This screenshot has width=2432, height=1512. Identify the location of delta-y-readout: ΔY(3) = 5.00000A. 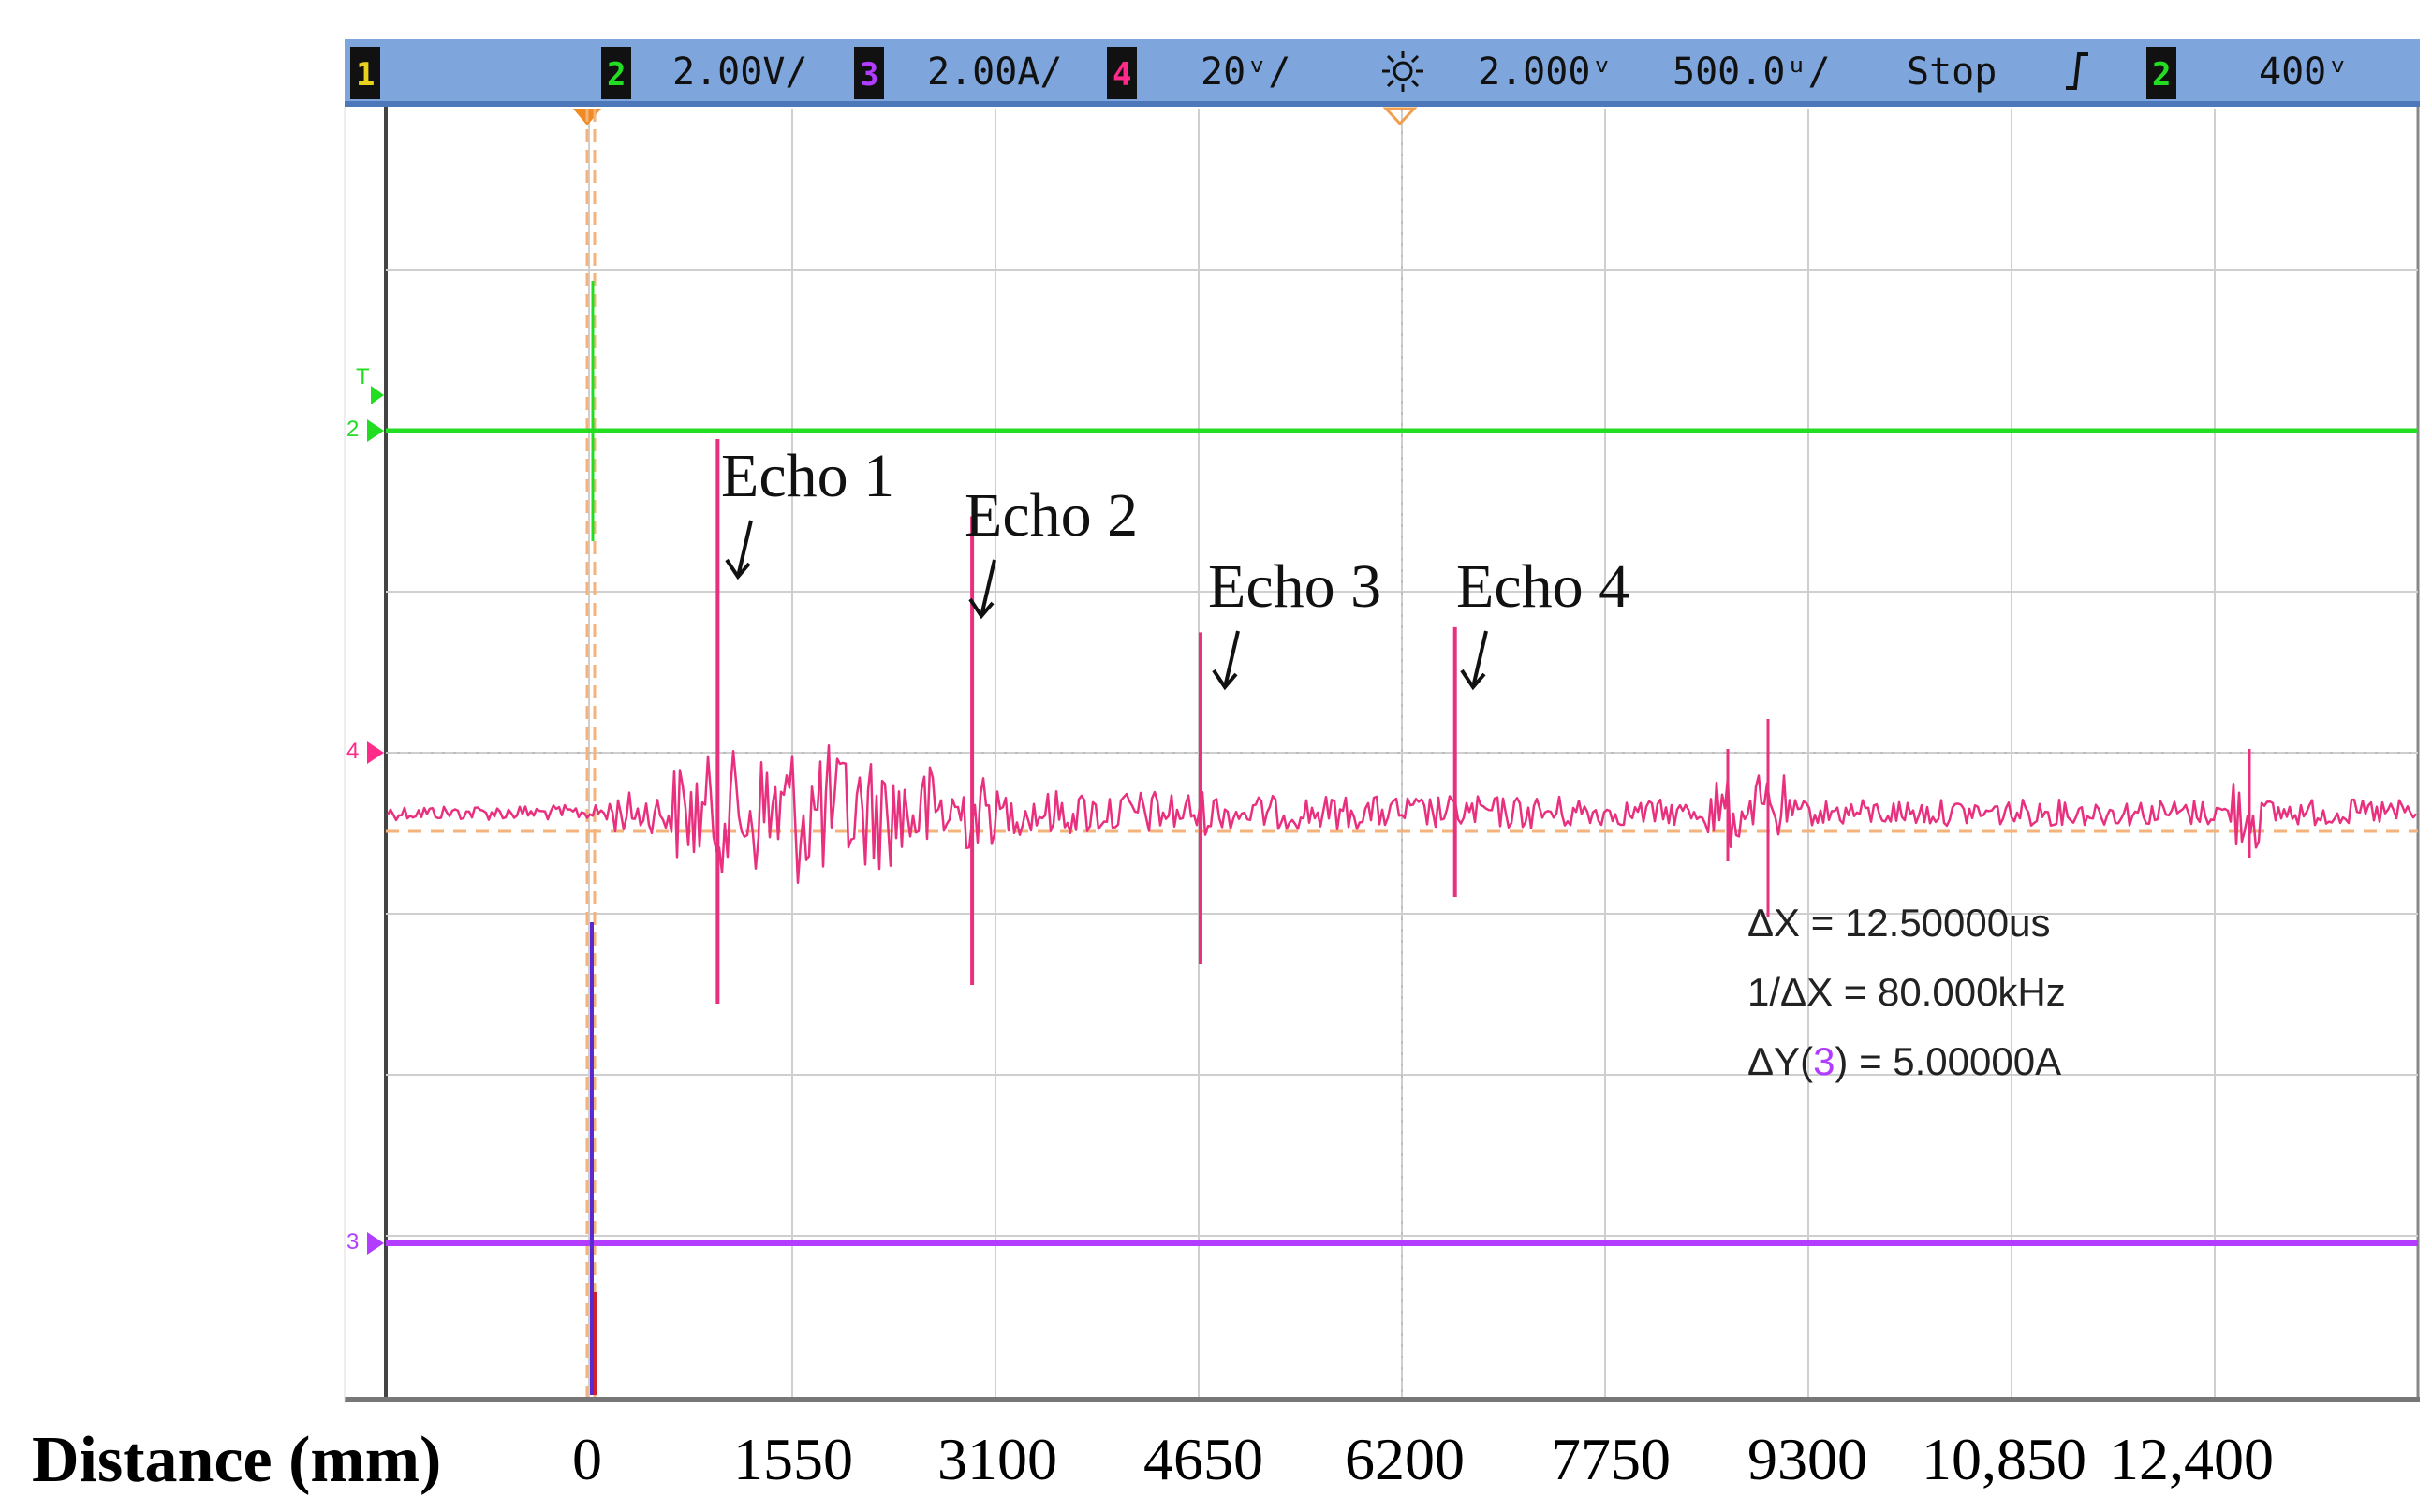
(1904, 1061).